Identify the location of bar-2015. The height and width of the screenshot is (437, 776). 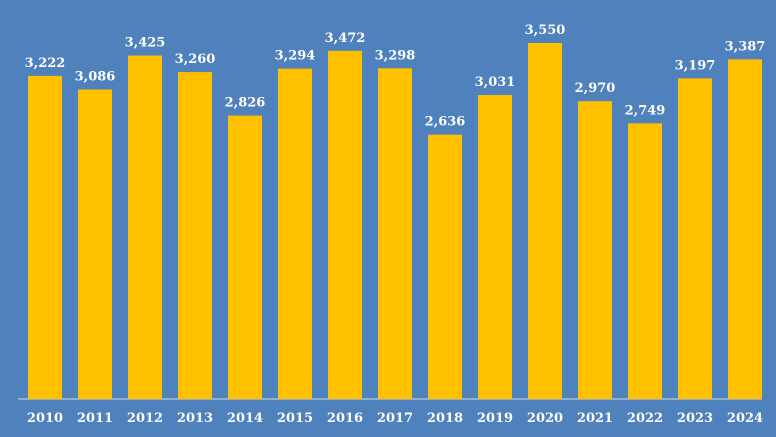
(295, 233).